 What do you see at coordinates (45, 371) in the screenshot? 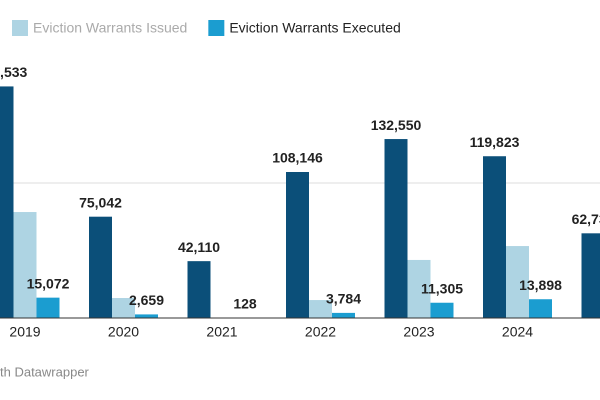
I see `footer: th Datawrapper` at bounding box center [45, 371].